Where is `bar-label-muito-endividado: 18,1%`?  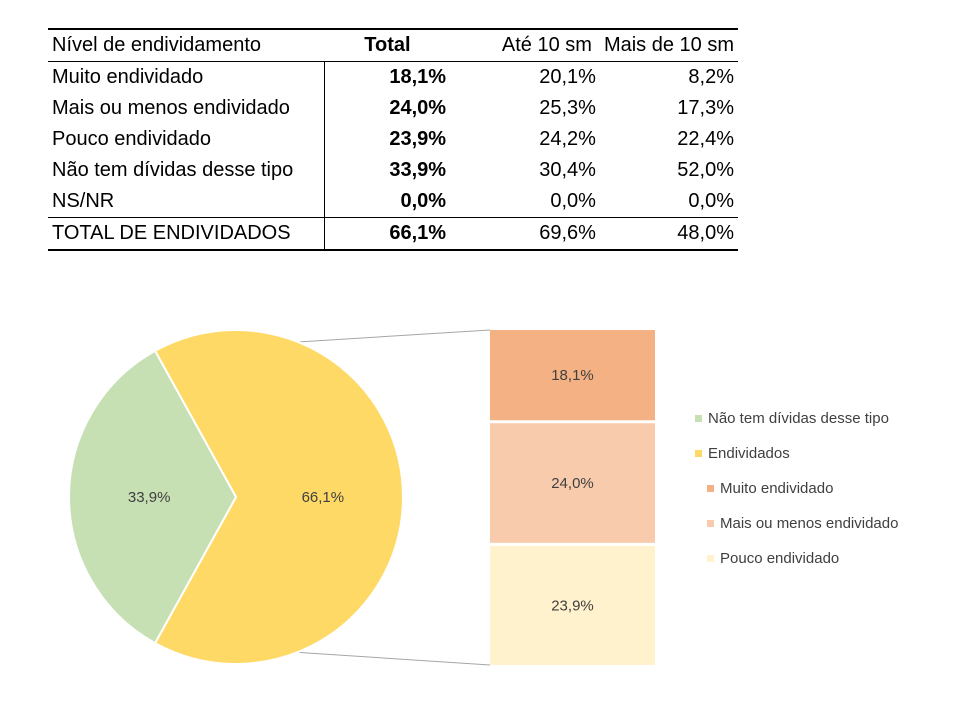 bar-label-muito-endividado: 18,1% is located at coordinates (572, 375).